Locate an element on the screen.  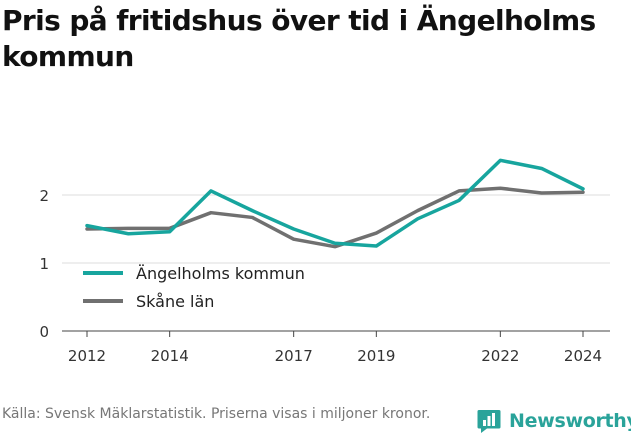
x-tick-label: 2022 is located at coordinates (500, 356).